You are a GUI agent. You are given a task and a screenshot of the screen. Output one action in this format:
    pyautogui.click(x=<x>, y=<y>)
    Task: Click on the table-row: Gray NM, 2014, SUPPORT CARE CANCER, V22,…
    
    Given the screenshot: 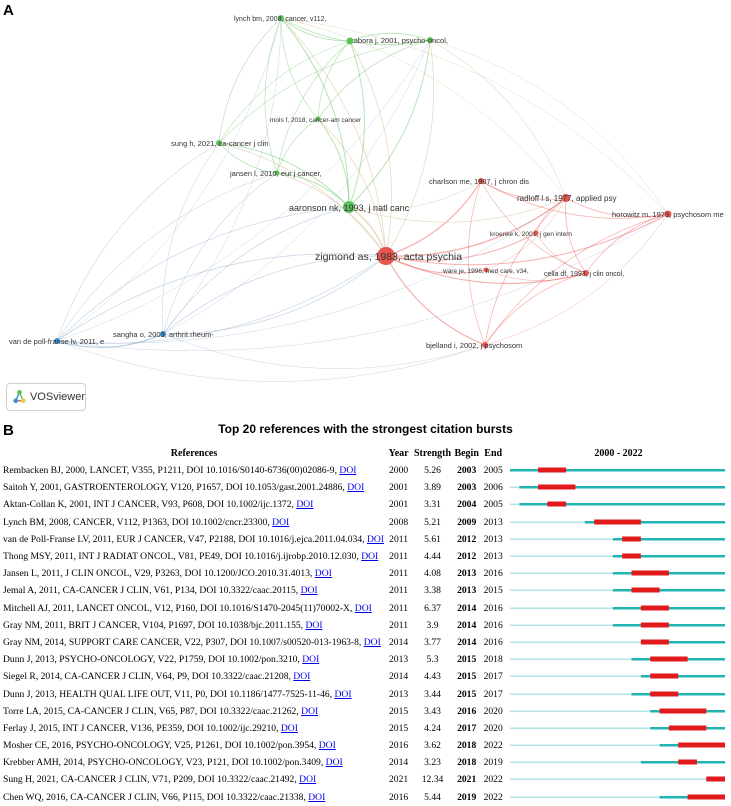 What is the action you would take?
    pyautogui.click(x=367, y=642)
    